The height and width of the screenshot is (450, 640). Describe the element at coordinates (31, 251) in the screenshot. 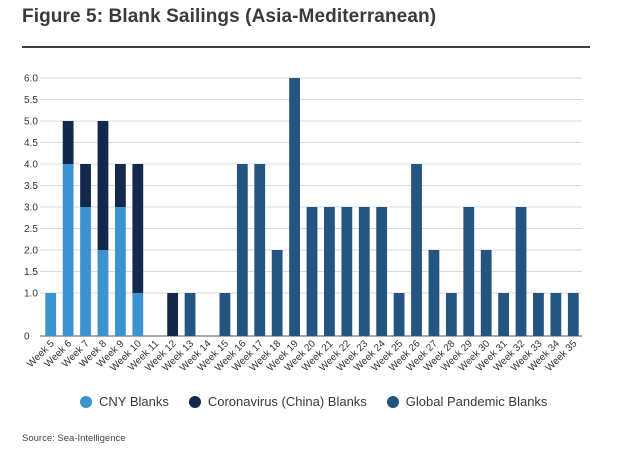

I see `y-tick-label: 2.0` at that location.